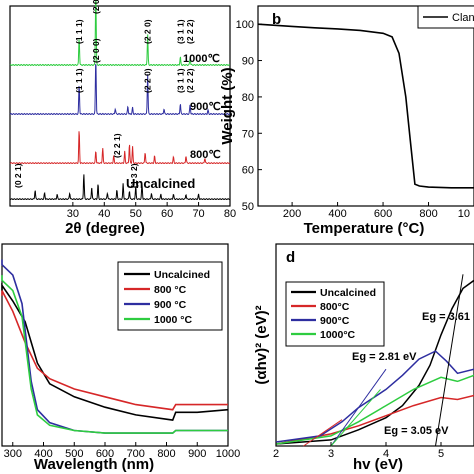  I want to click on label-uncalcined: Uncalcined, so click(160, 183).